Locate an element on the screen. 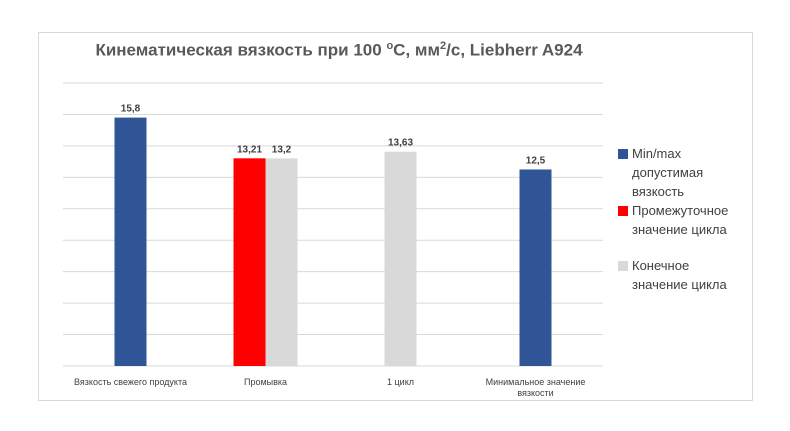 This screenshot has width=790, height=431. legend-swatch-intermediate is located at coordinates (623, 211).